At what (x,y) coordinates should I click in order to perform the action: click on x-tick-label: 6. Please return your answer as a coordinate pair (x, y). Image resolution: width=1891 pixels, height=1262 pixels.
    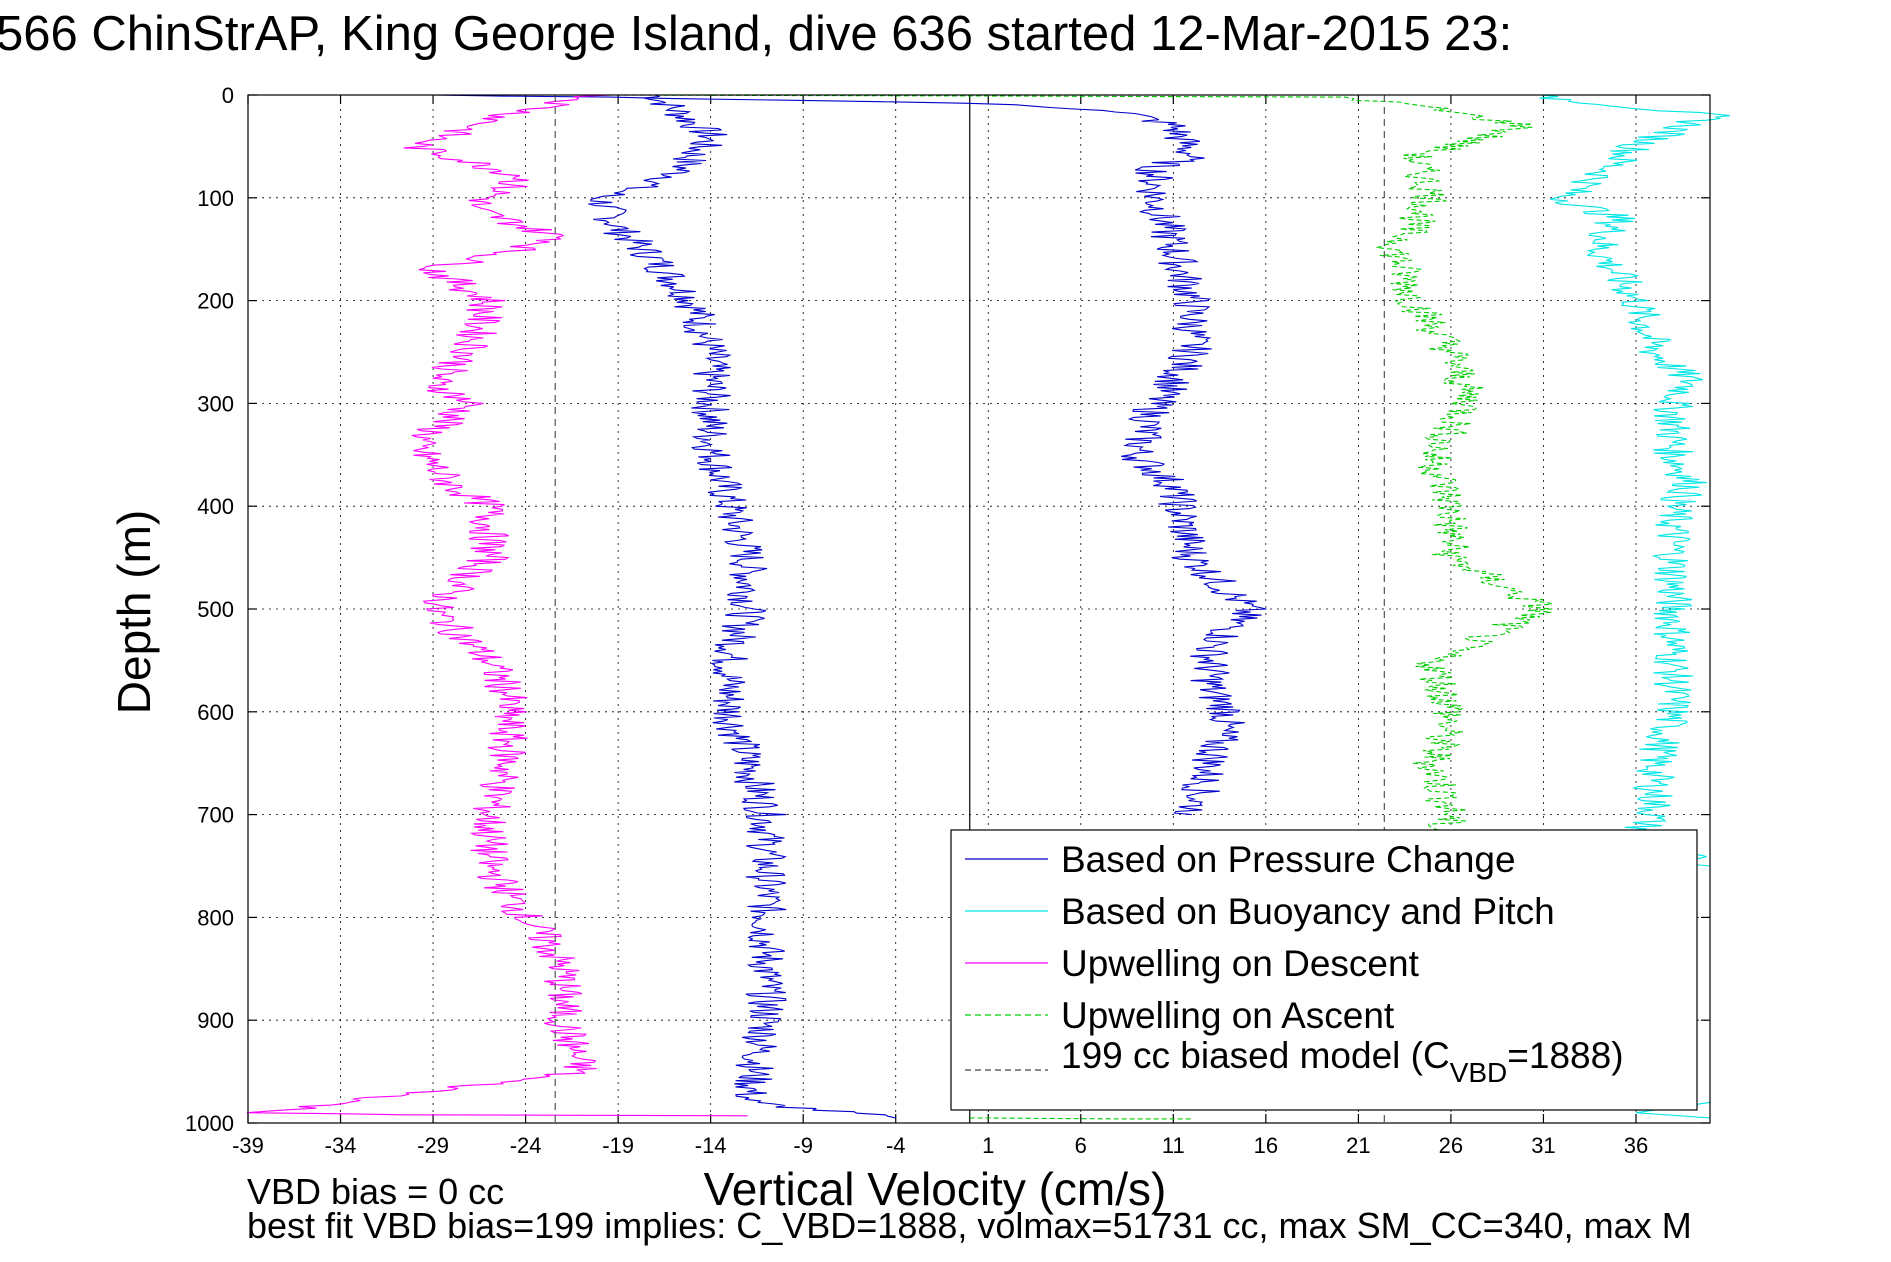
    Looking at the image, I should click on (1081, 1145).